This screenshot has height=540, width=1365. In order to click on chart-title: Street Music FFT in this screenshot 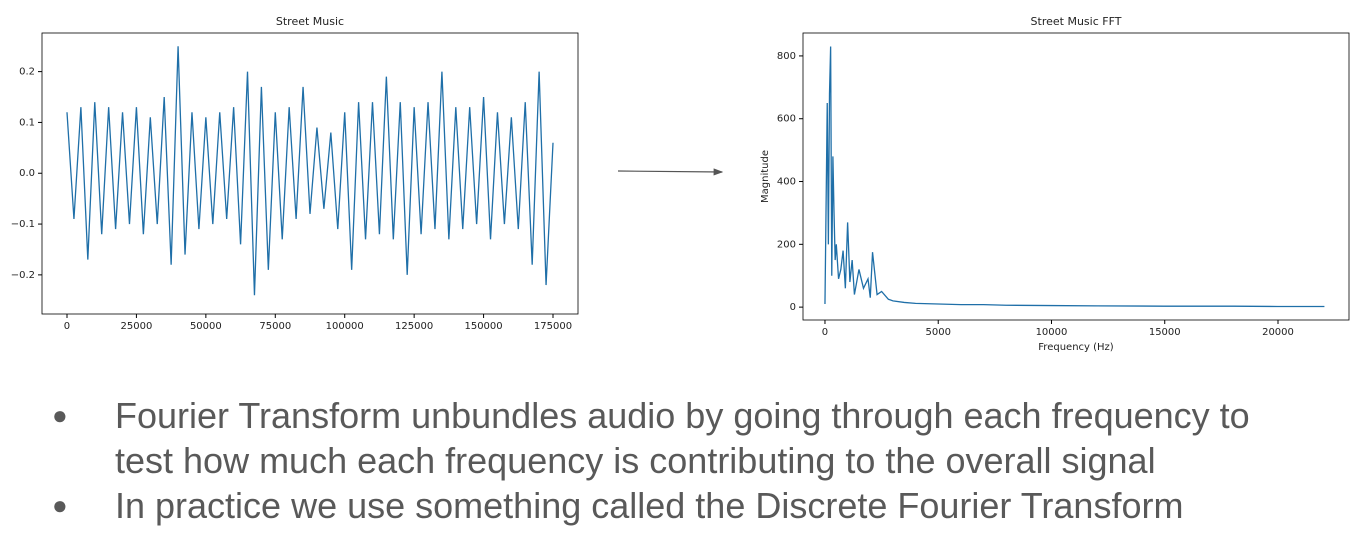, I will do `click(1076, 21)`.